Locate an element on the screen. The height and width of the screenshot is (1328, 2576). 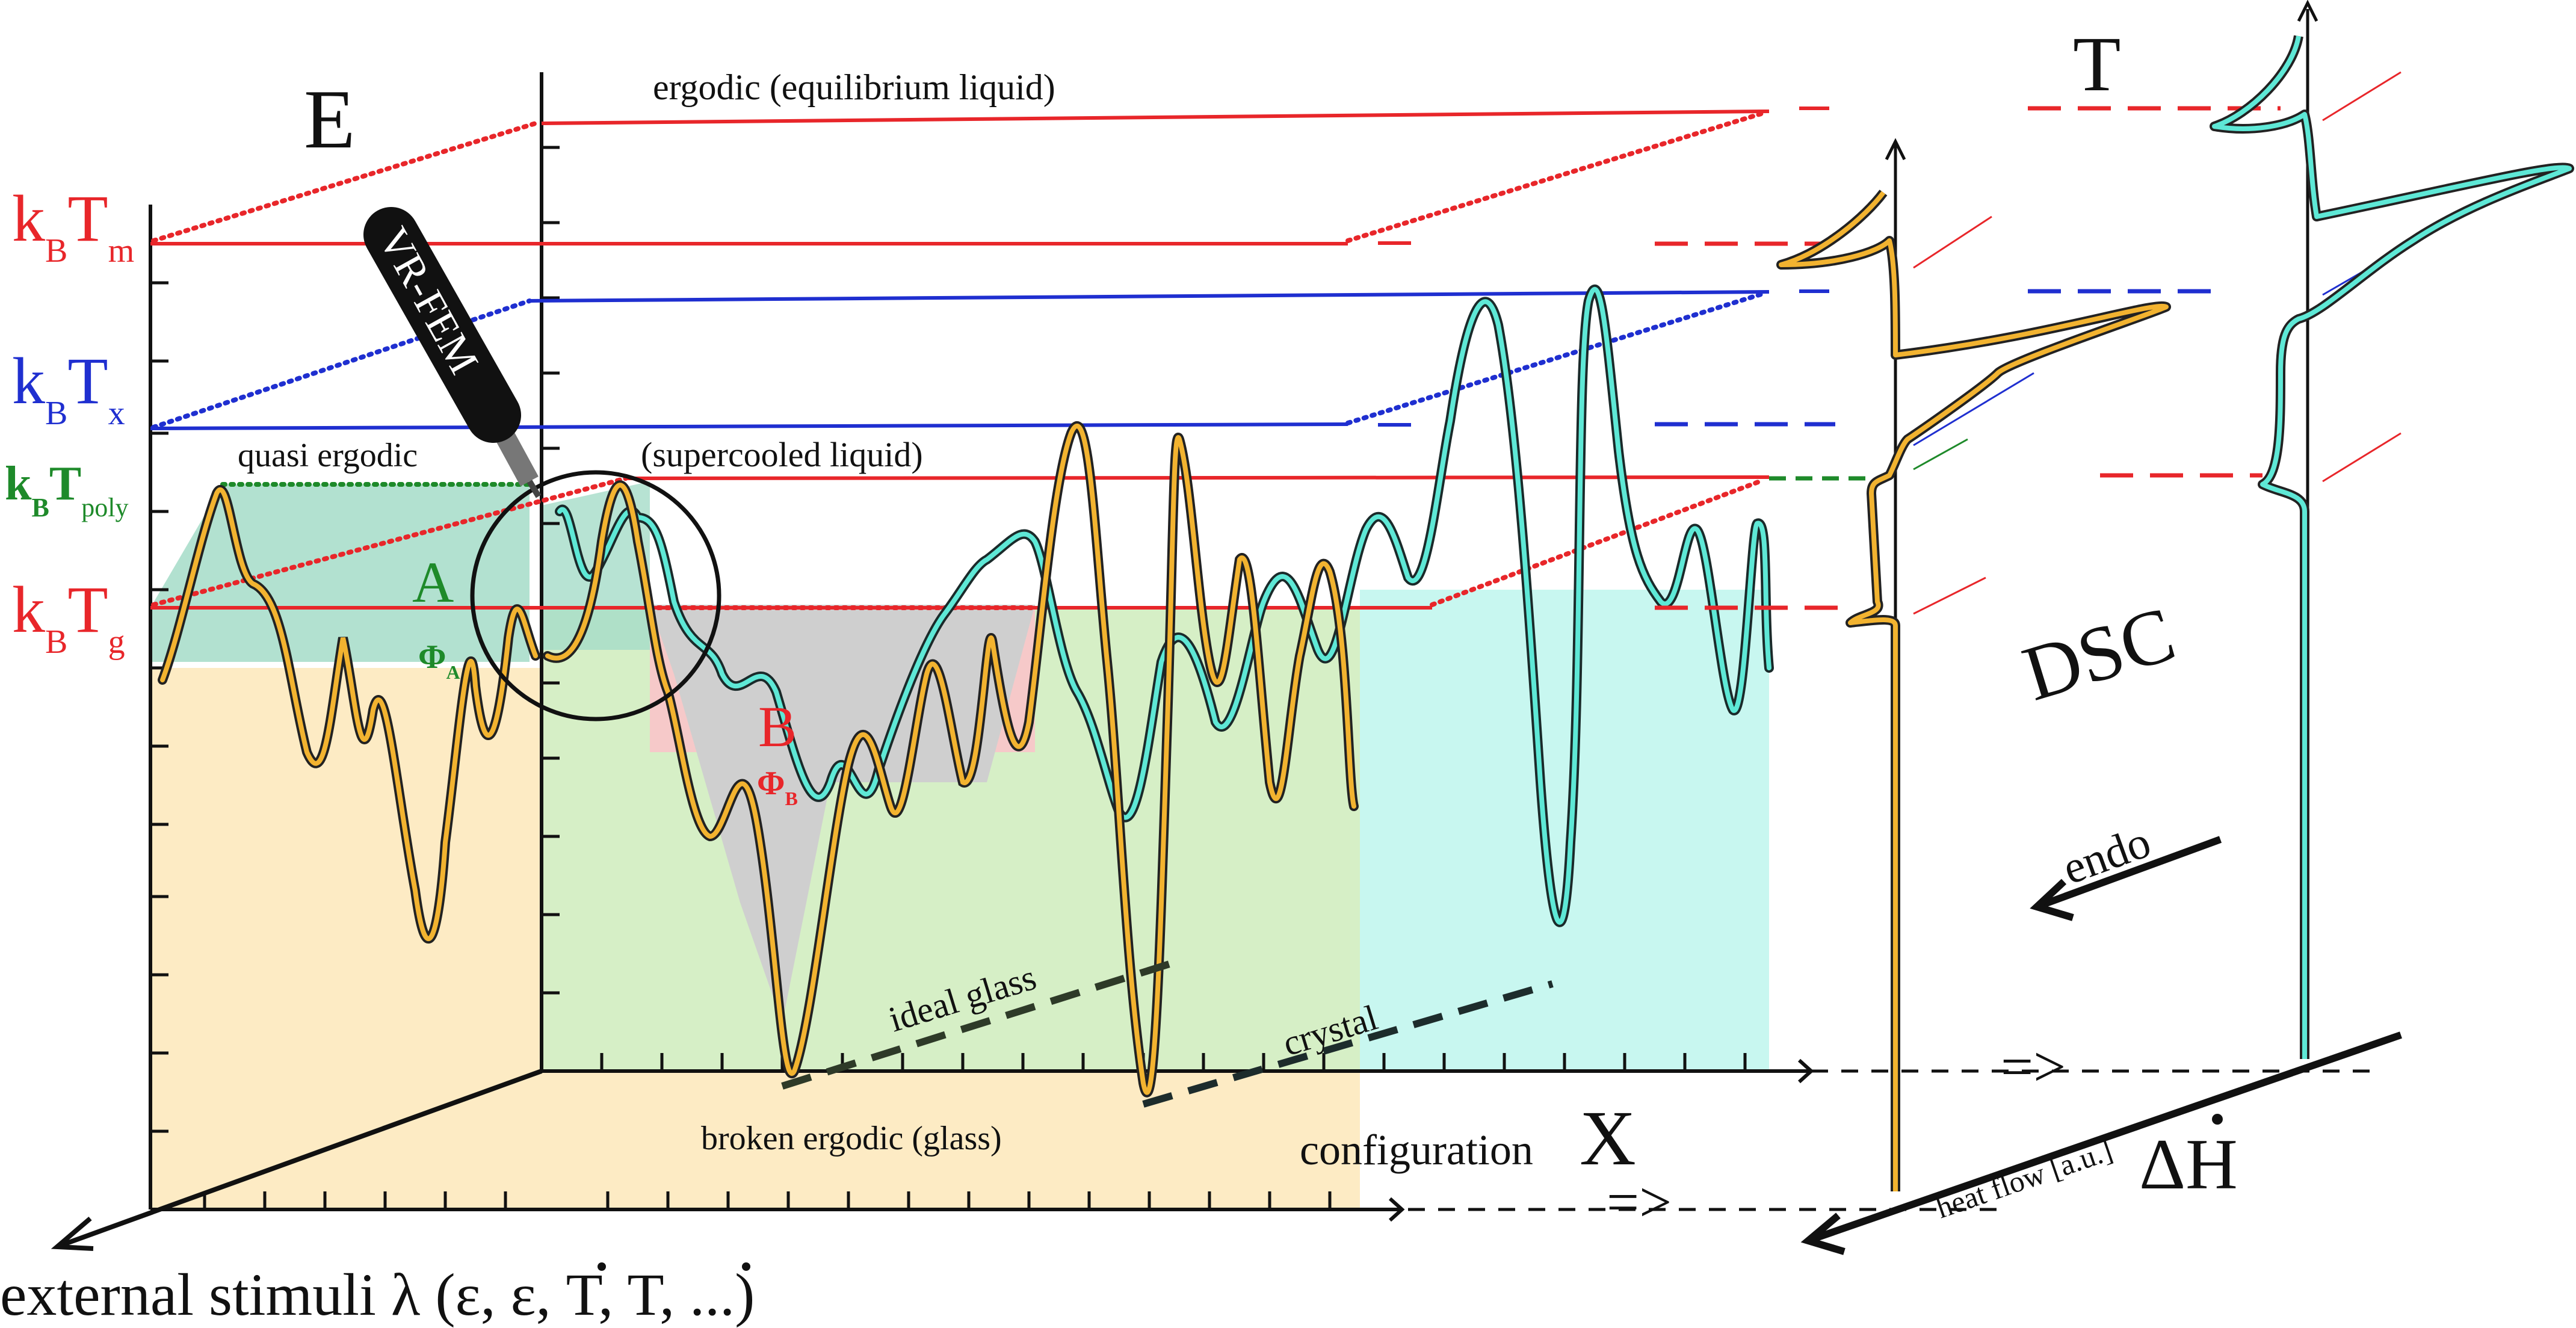
cyan-plane-fill is located at coordinates (1564, 830).